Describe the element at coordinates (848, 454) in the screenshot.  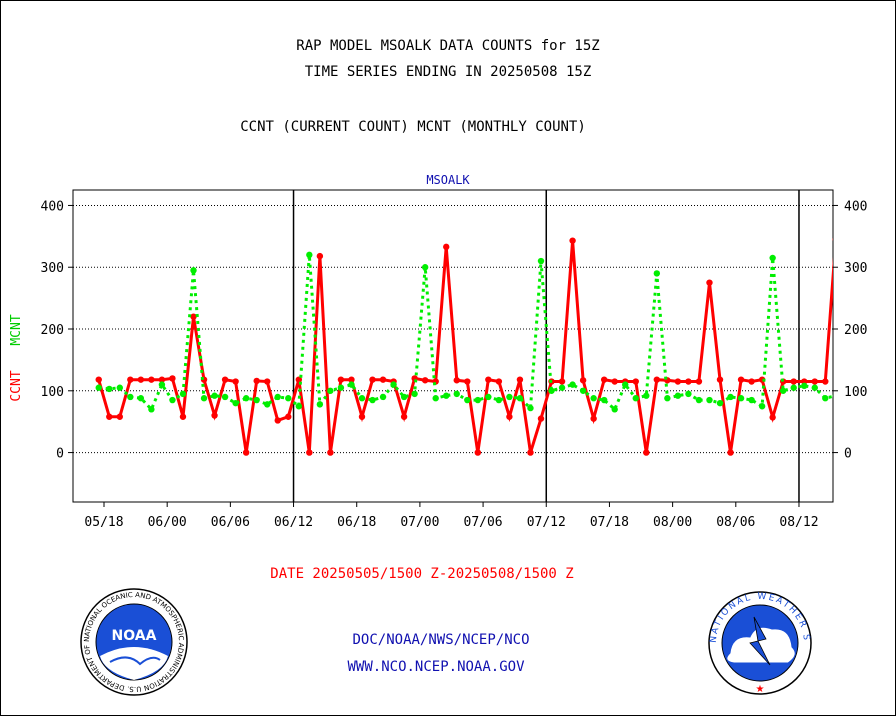
I see `y-tick-label-right: 0` at that location.